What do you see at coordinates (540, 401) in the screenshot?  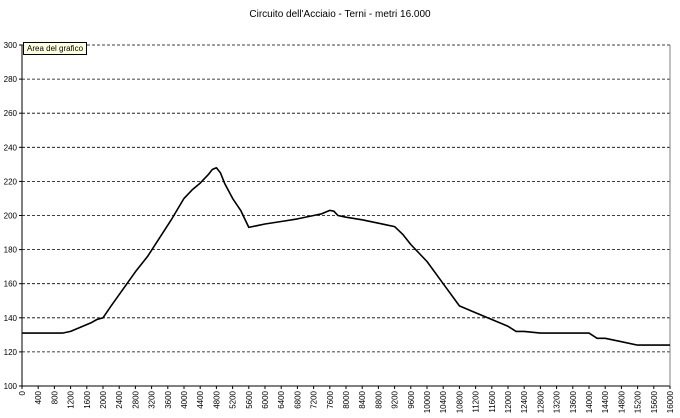 I see `x-tick-label-12800: 12800` at bounding box center [540, 401].